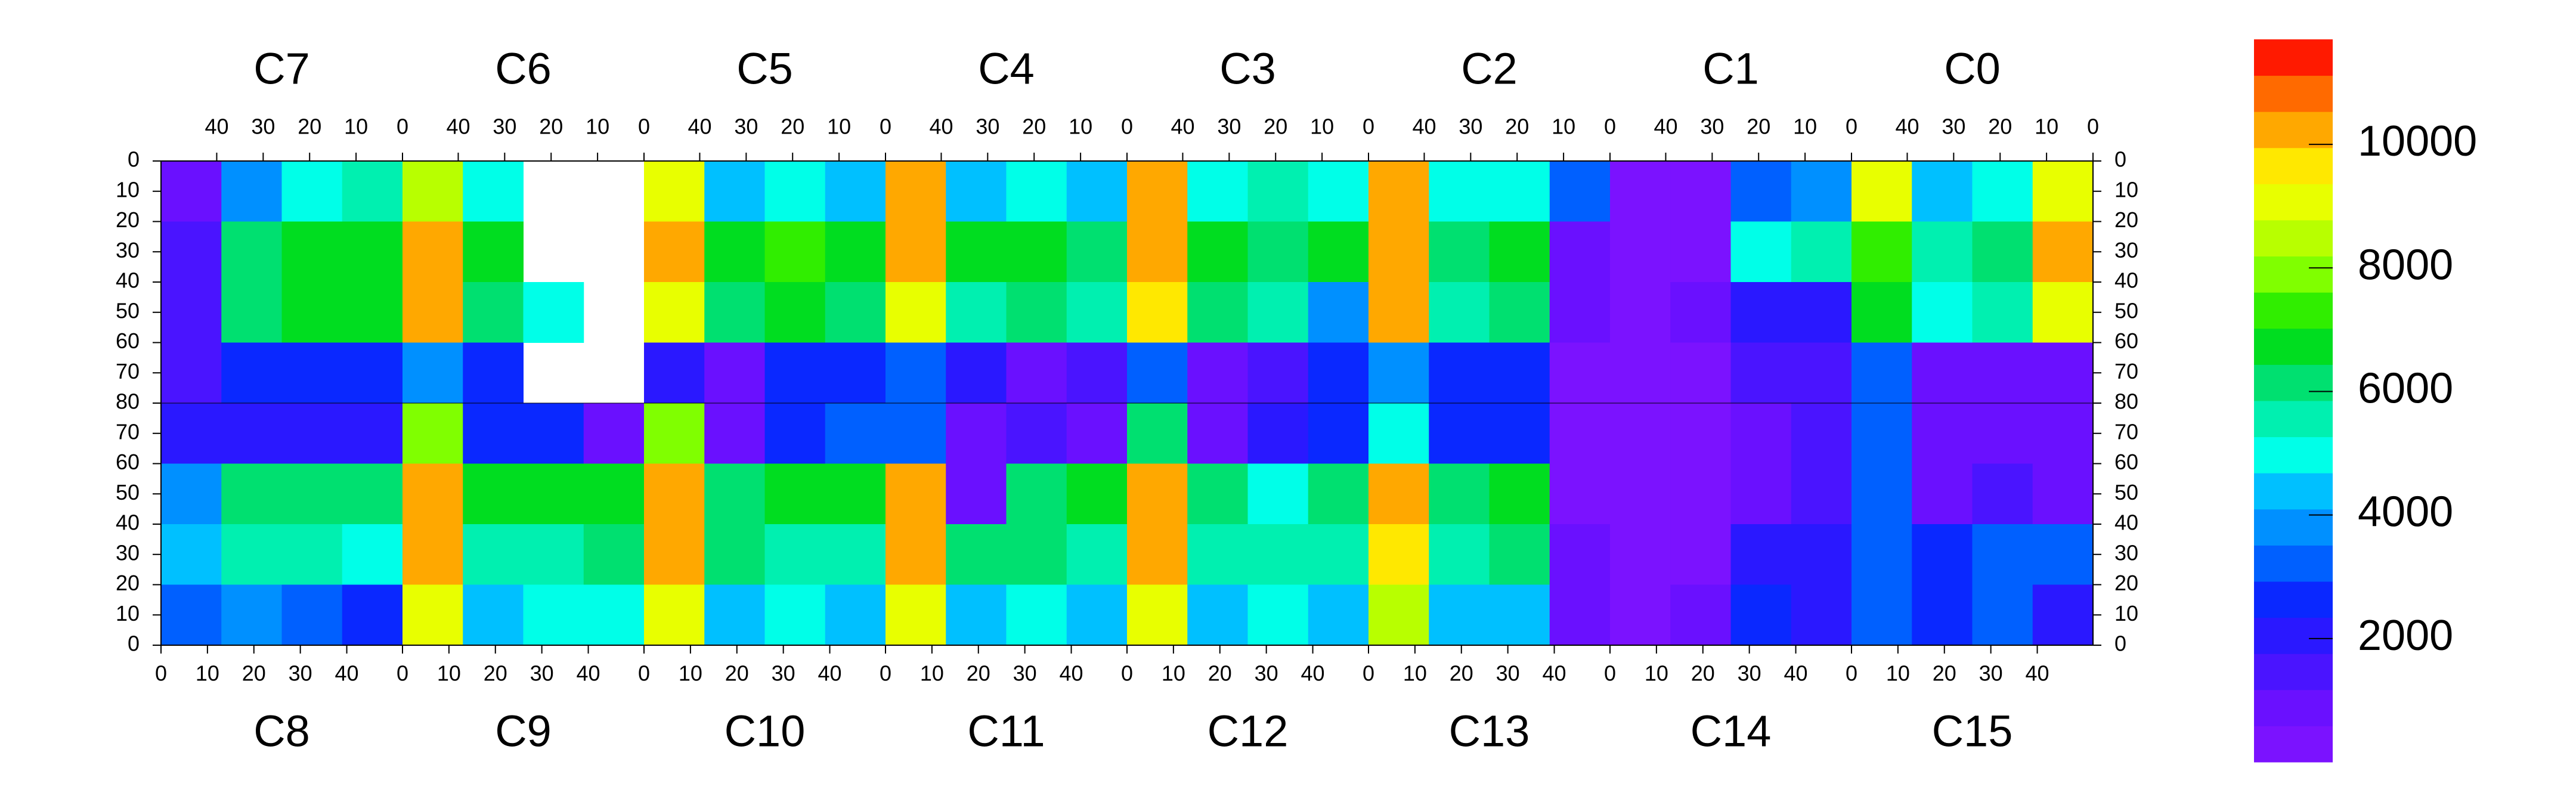 The height and width of the screenshot is (805, 2576). Describe the element at coordinates (2406, 388) in the screenshot. I see `colorbar-label: 6000` at that location.